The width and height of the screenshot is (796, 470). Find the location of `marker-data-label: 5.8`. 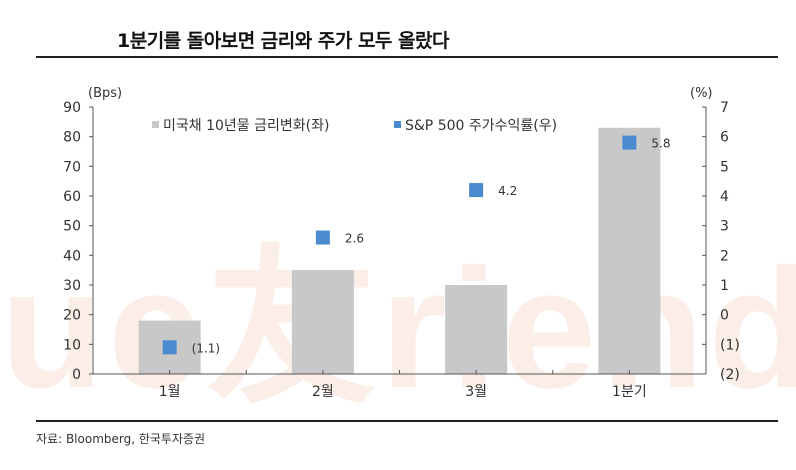

marker-data-label: 5.8 is located at coordinates (660, 144).